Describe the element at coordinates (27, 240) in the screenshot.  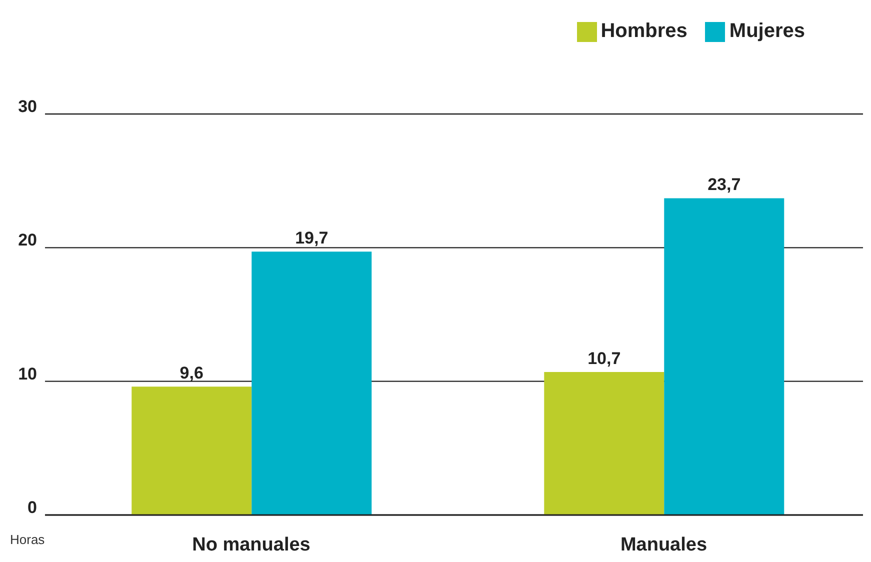
I see `y-tick-label: 20` at that location.